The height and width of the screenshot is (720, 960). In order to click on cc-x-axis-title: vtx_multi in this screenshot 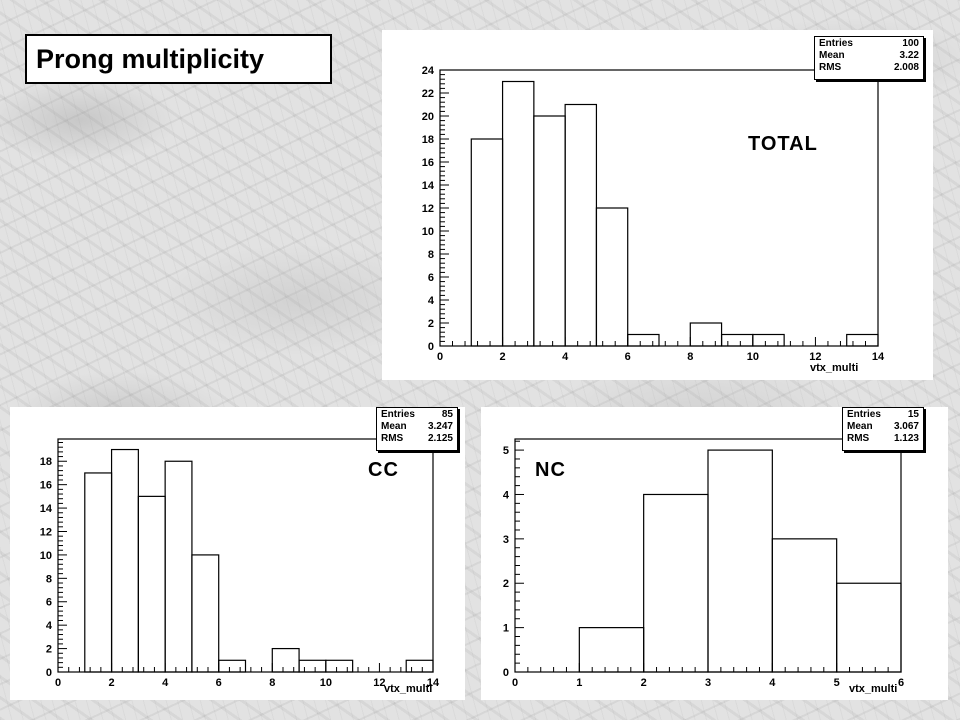, I will do `click(408, 689)`.